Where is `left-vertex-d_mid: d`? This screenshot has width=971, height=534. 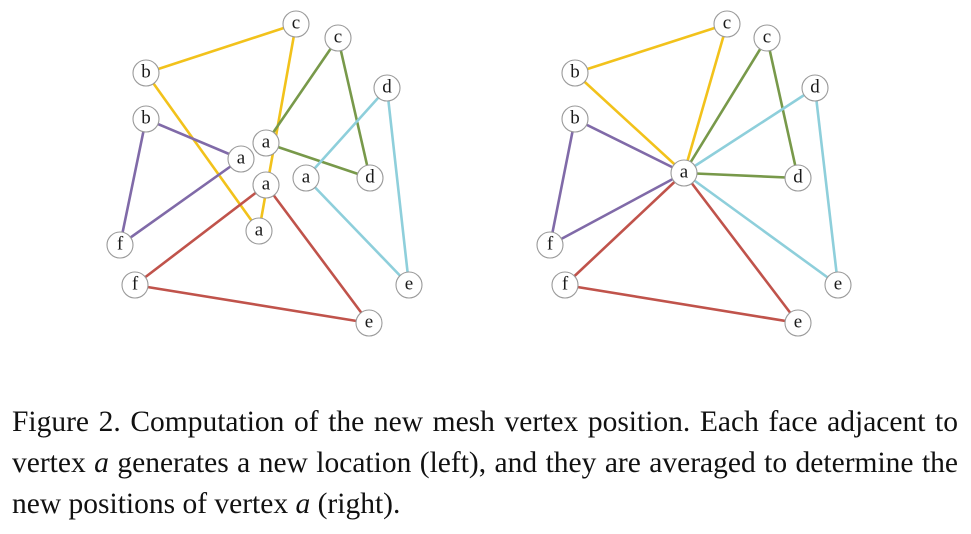
left-vertex-d_mid: d is located at coordinates (370, 178).